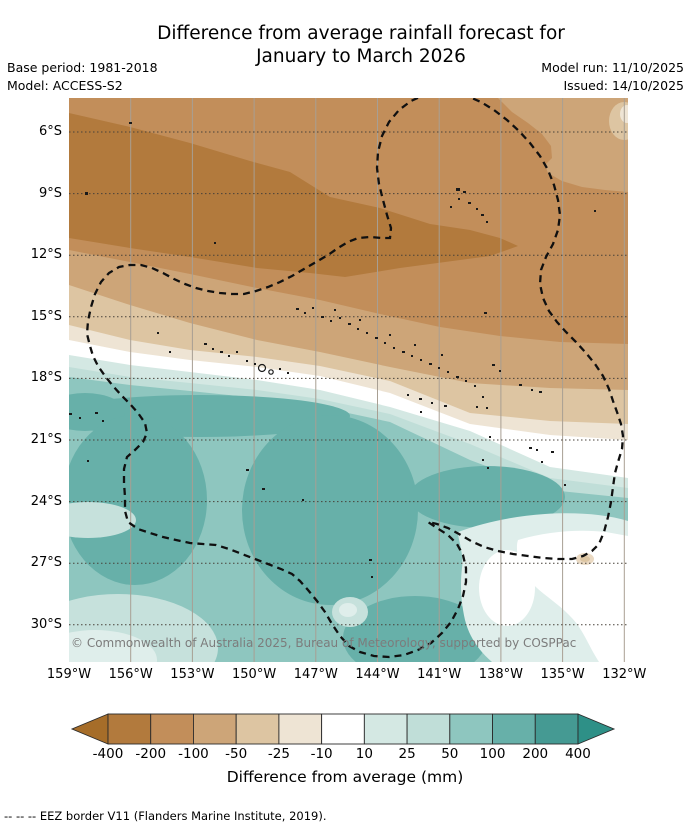 This screenshot has height=827, width=690. I want to click on colorbar-tick-label: 50, so click(450, 754).